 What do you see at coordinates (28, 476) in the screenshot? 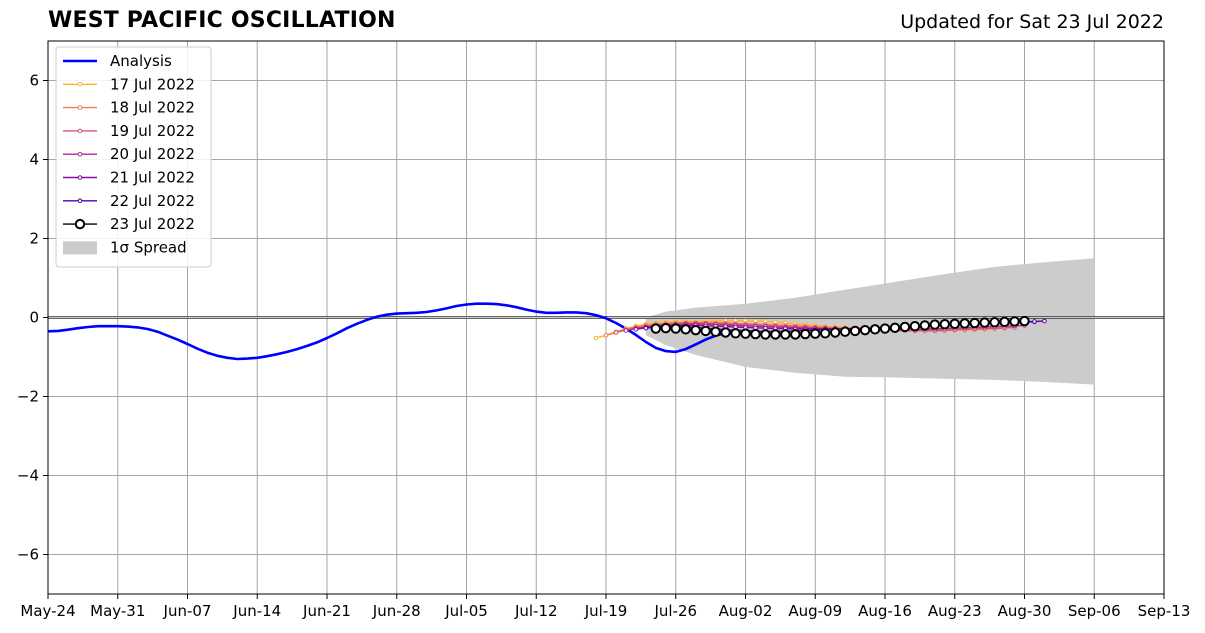
I see `y-tick-label: −4` at bounding box center [28, 476].